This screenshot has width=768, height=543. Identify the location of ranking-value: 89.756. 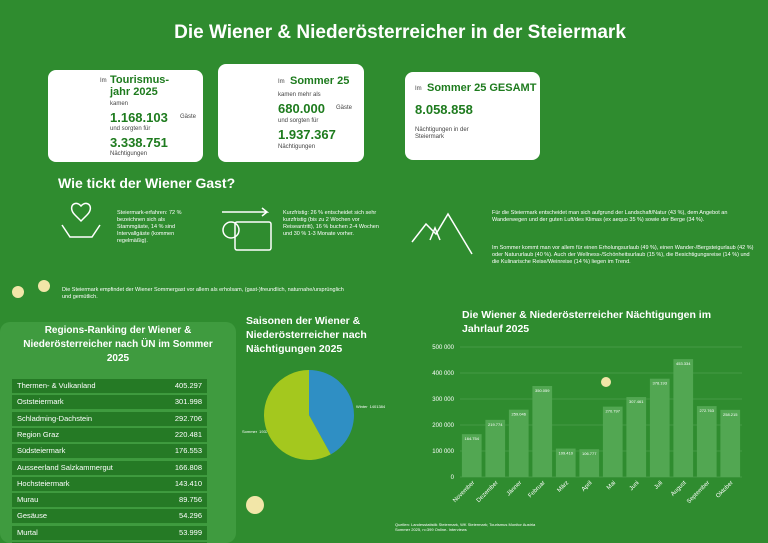
(190, 500).